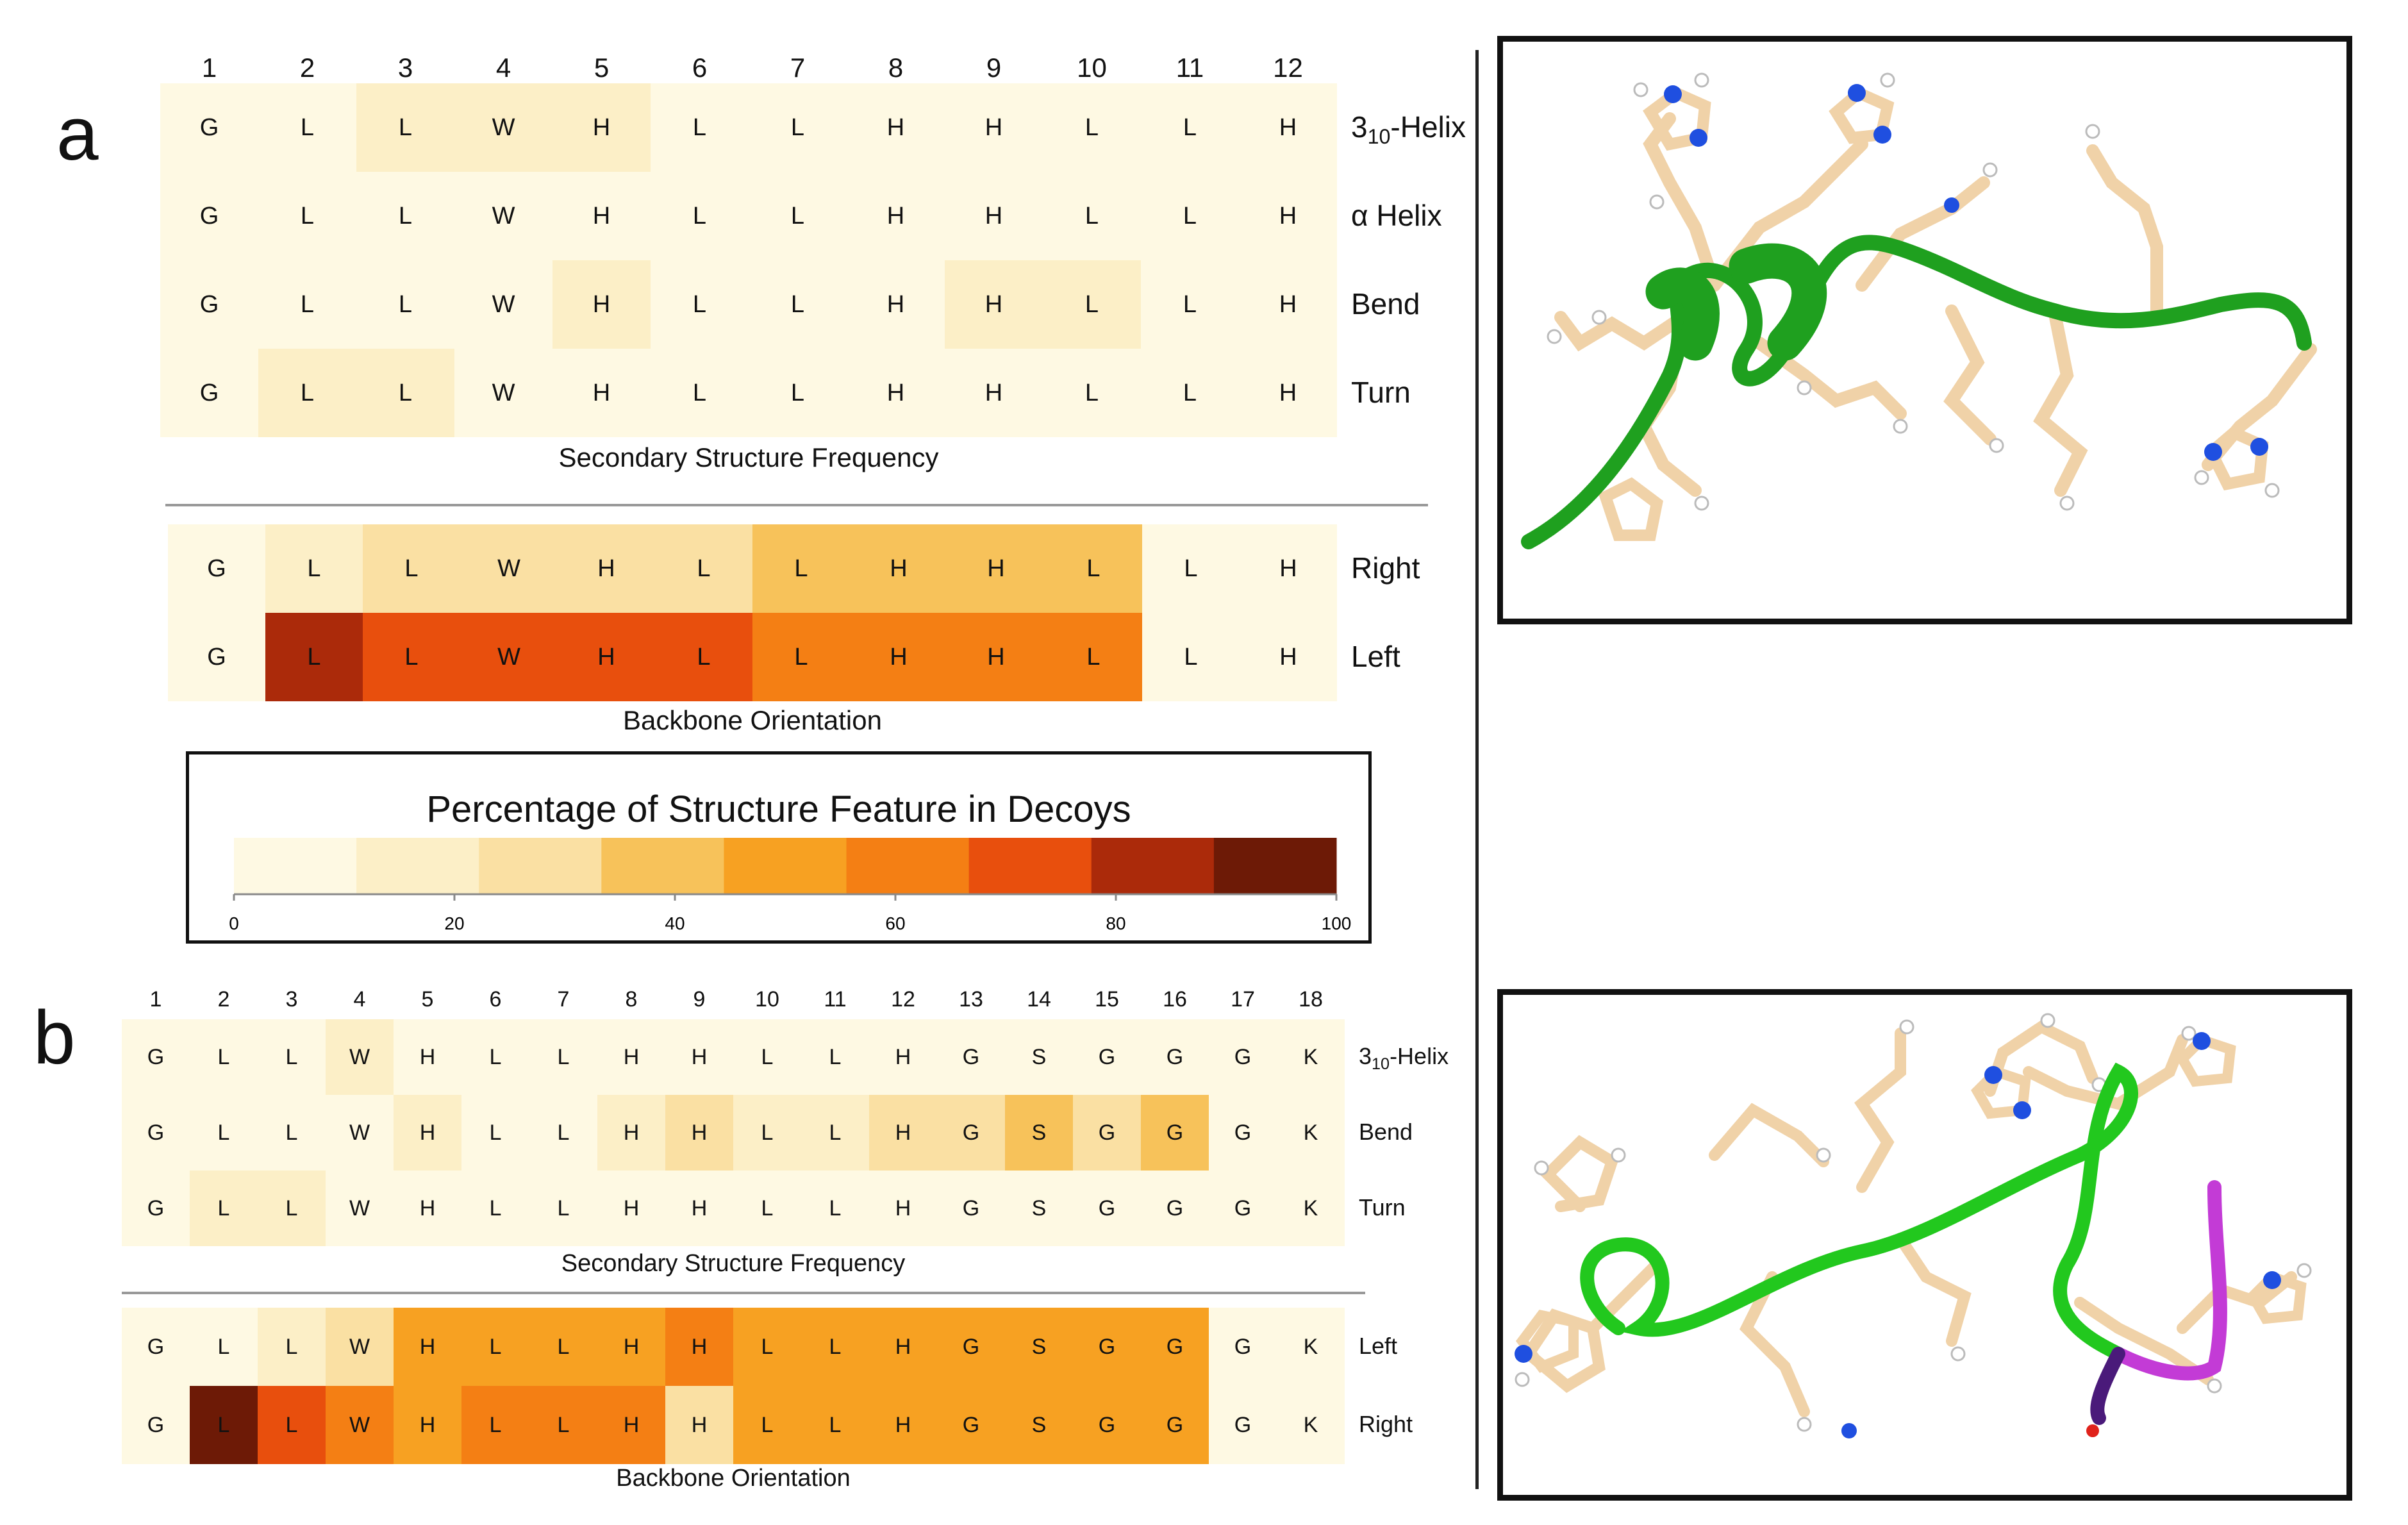 The width and height of the screenshot is (2408, 1525). Describe the element at coordinates (1107, 1000) in the screenshot. I see `column-number: 15` at that location.